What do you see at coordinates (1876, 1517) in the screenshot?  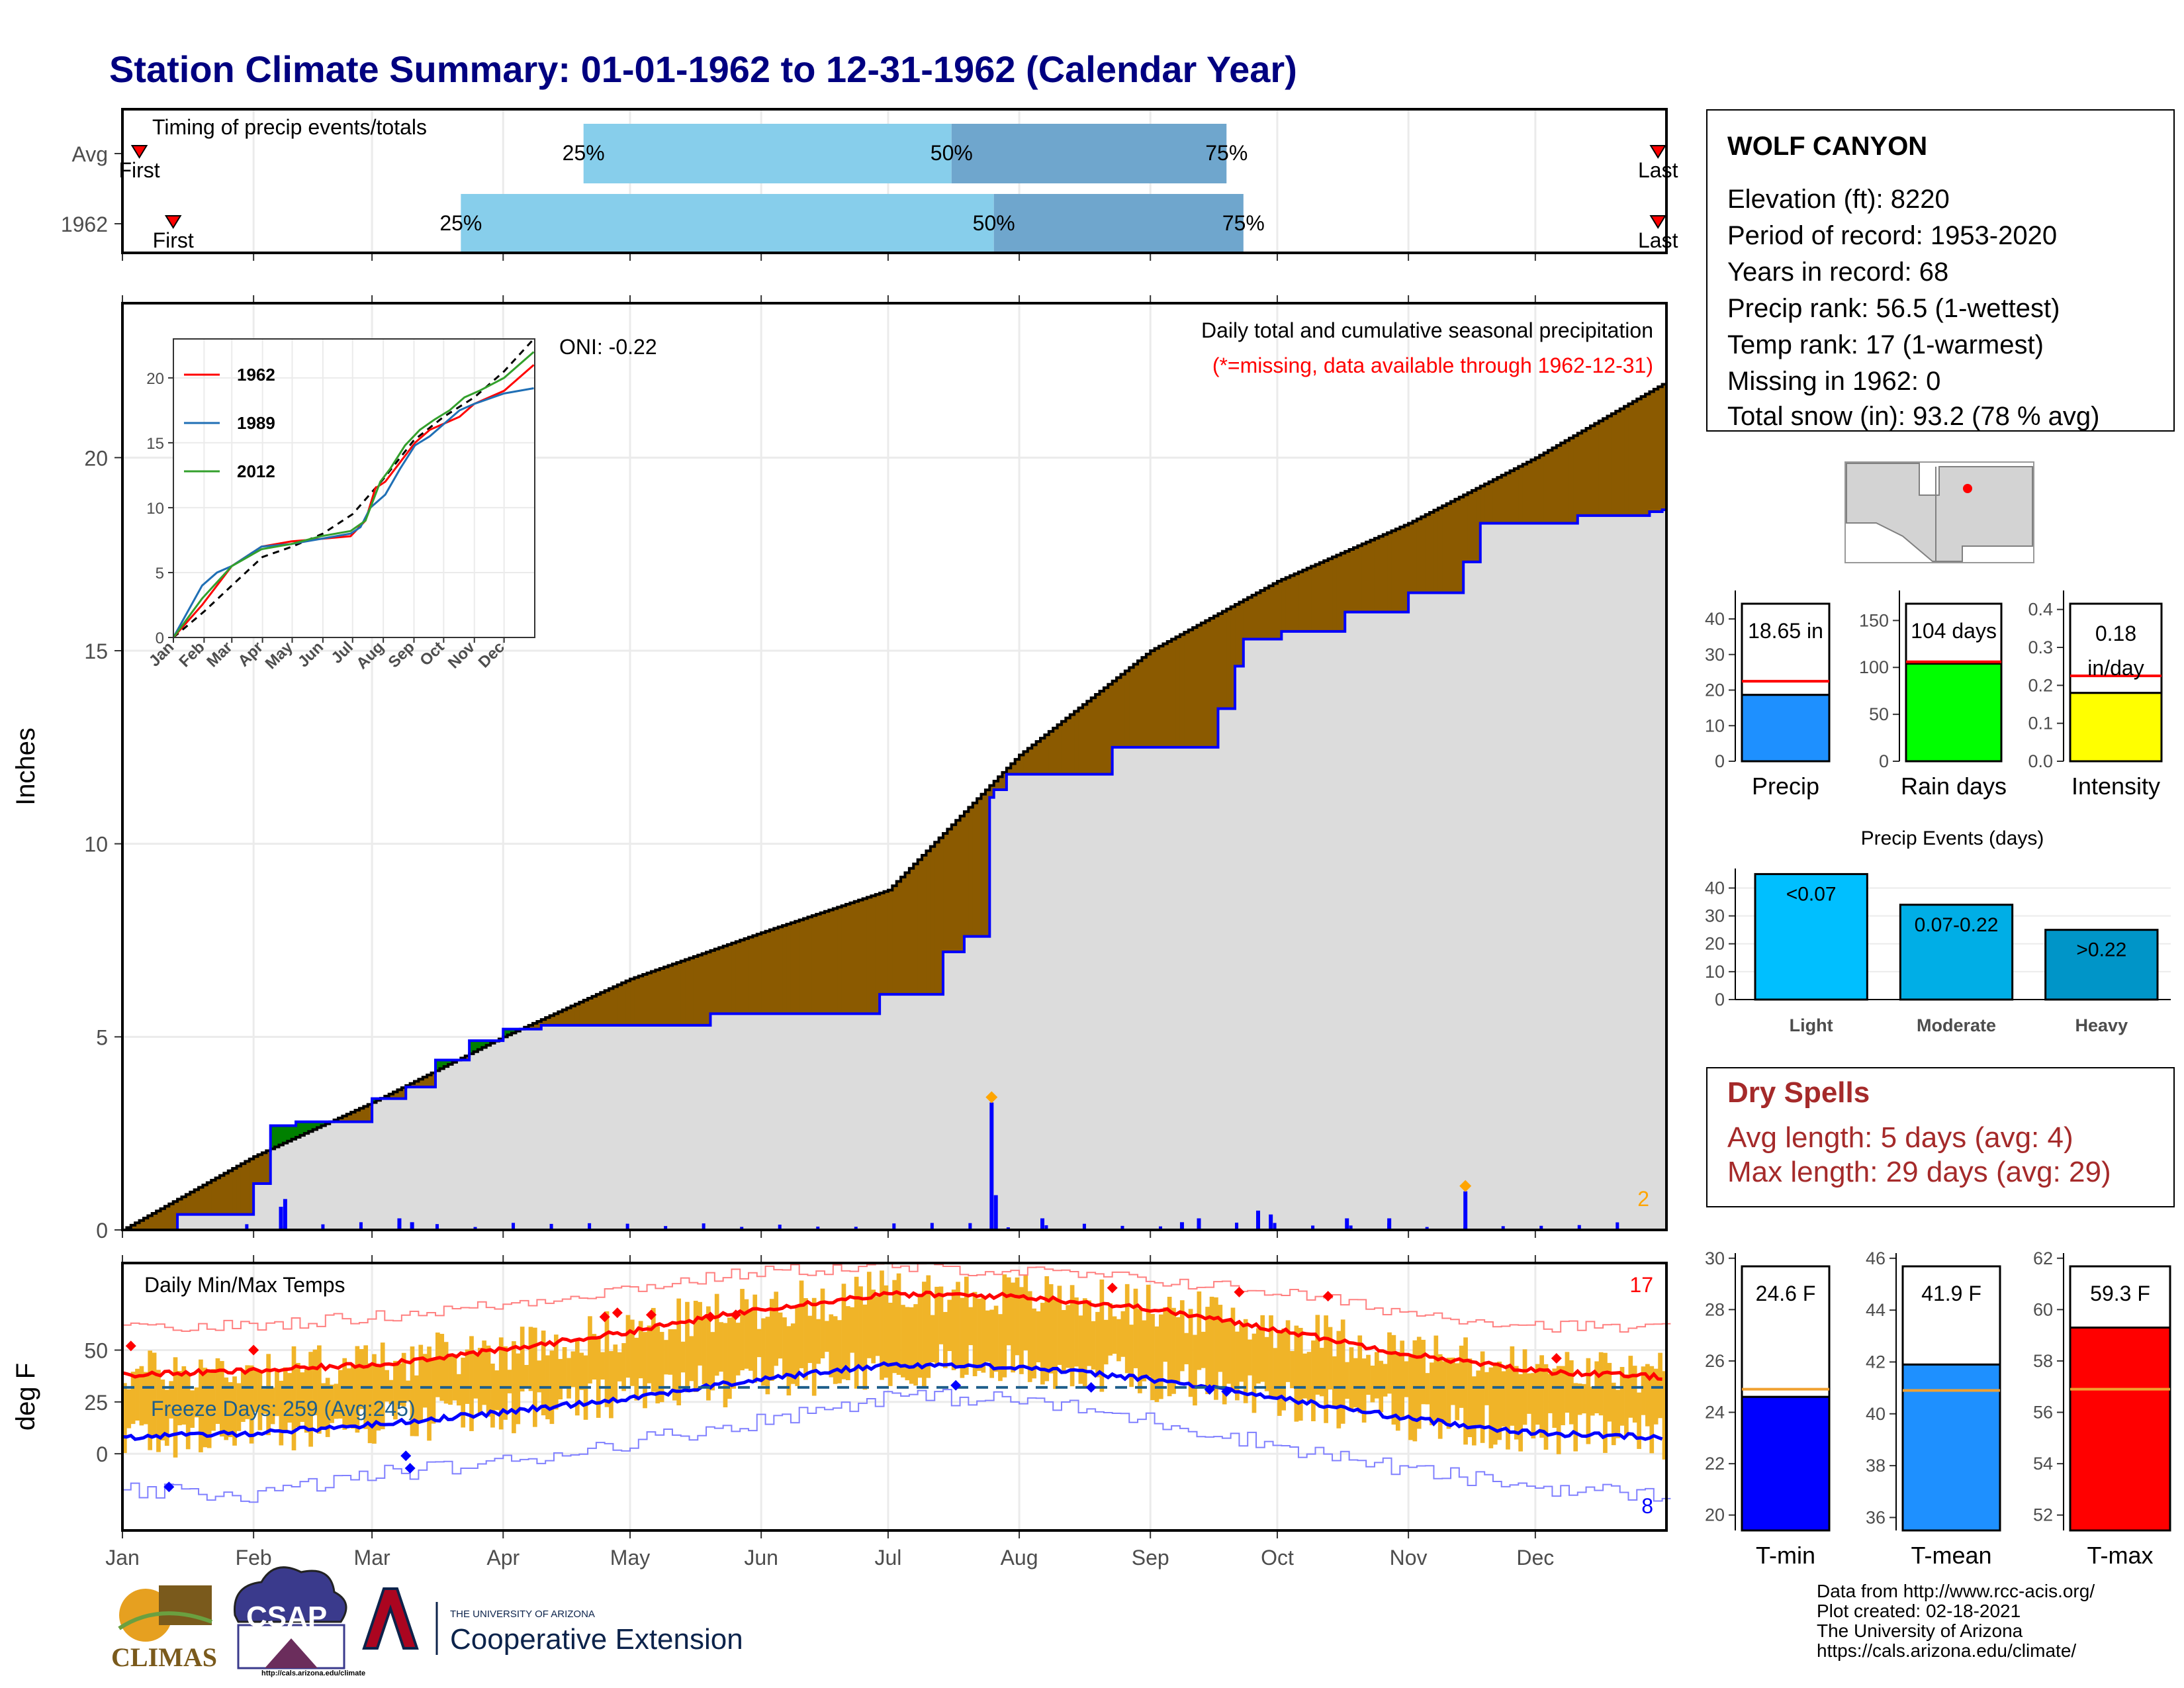 I see `tmean-y-tick-label: 36` at bounding box center [1876, 1517].